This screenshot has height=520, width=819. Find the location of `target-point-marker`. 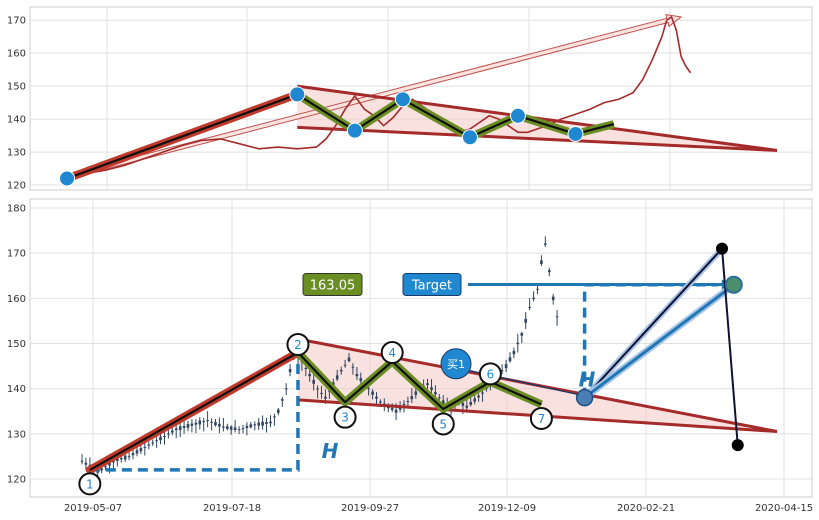

target-point-marker is located at coordinates (733, 284).